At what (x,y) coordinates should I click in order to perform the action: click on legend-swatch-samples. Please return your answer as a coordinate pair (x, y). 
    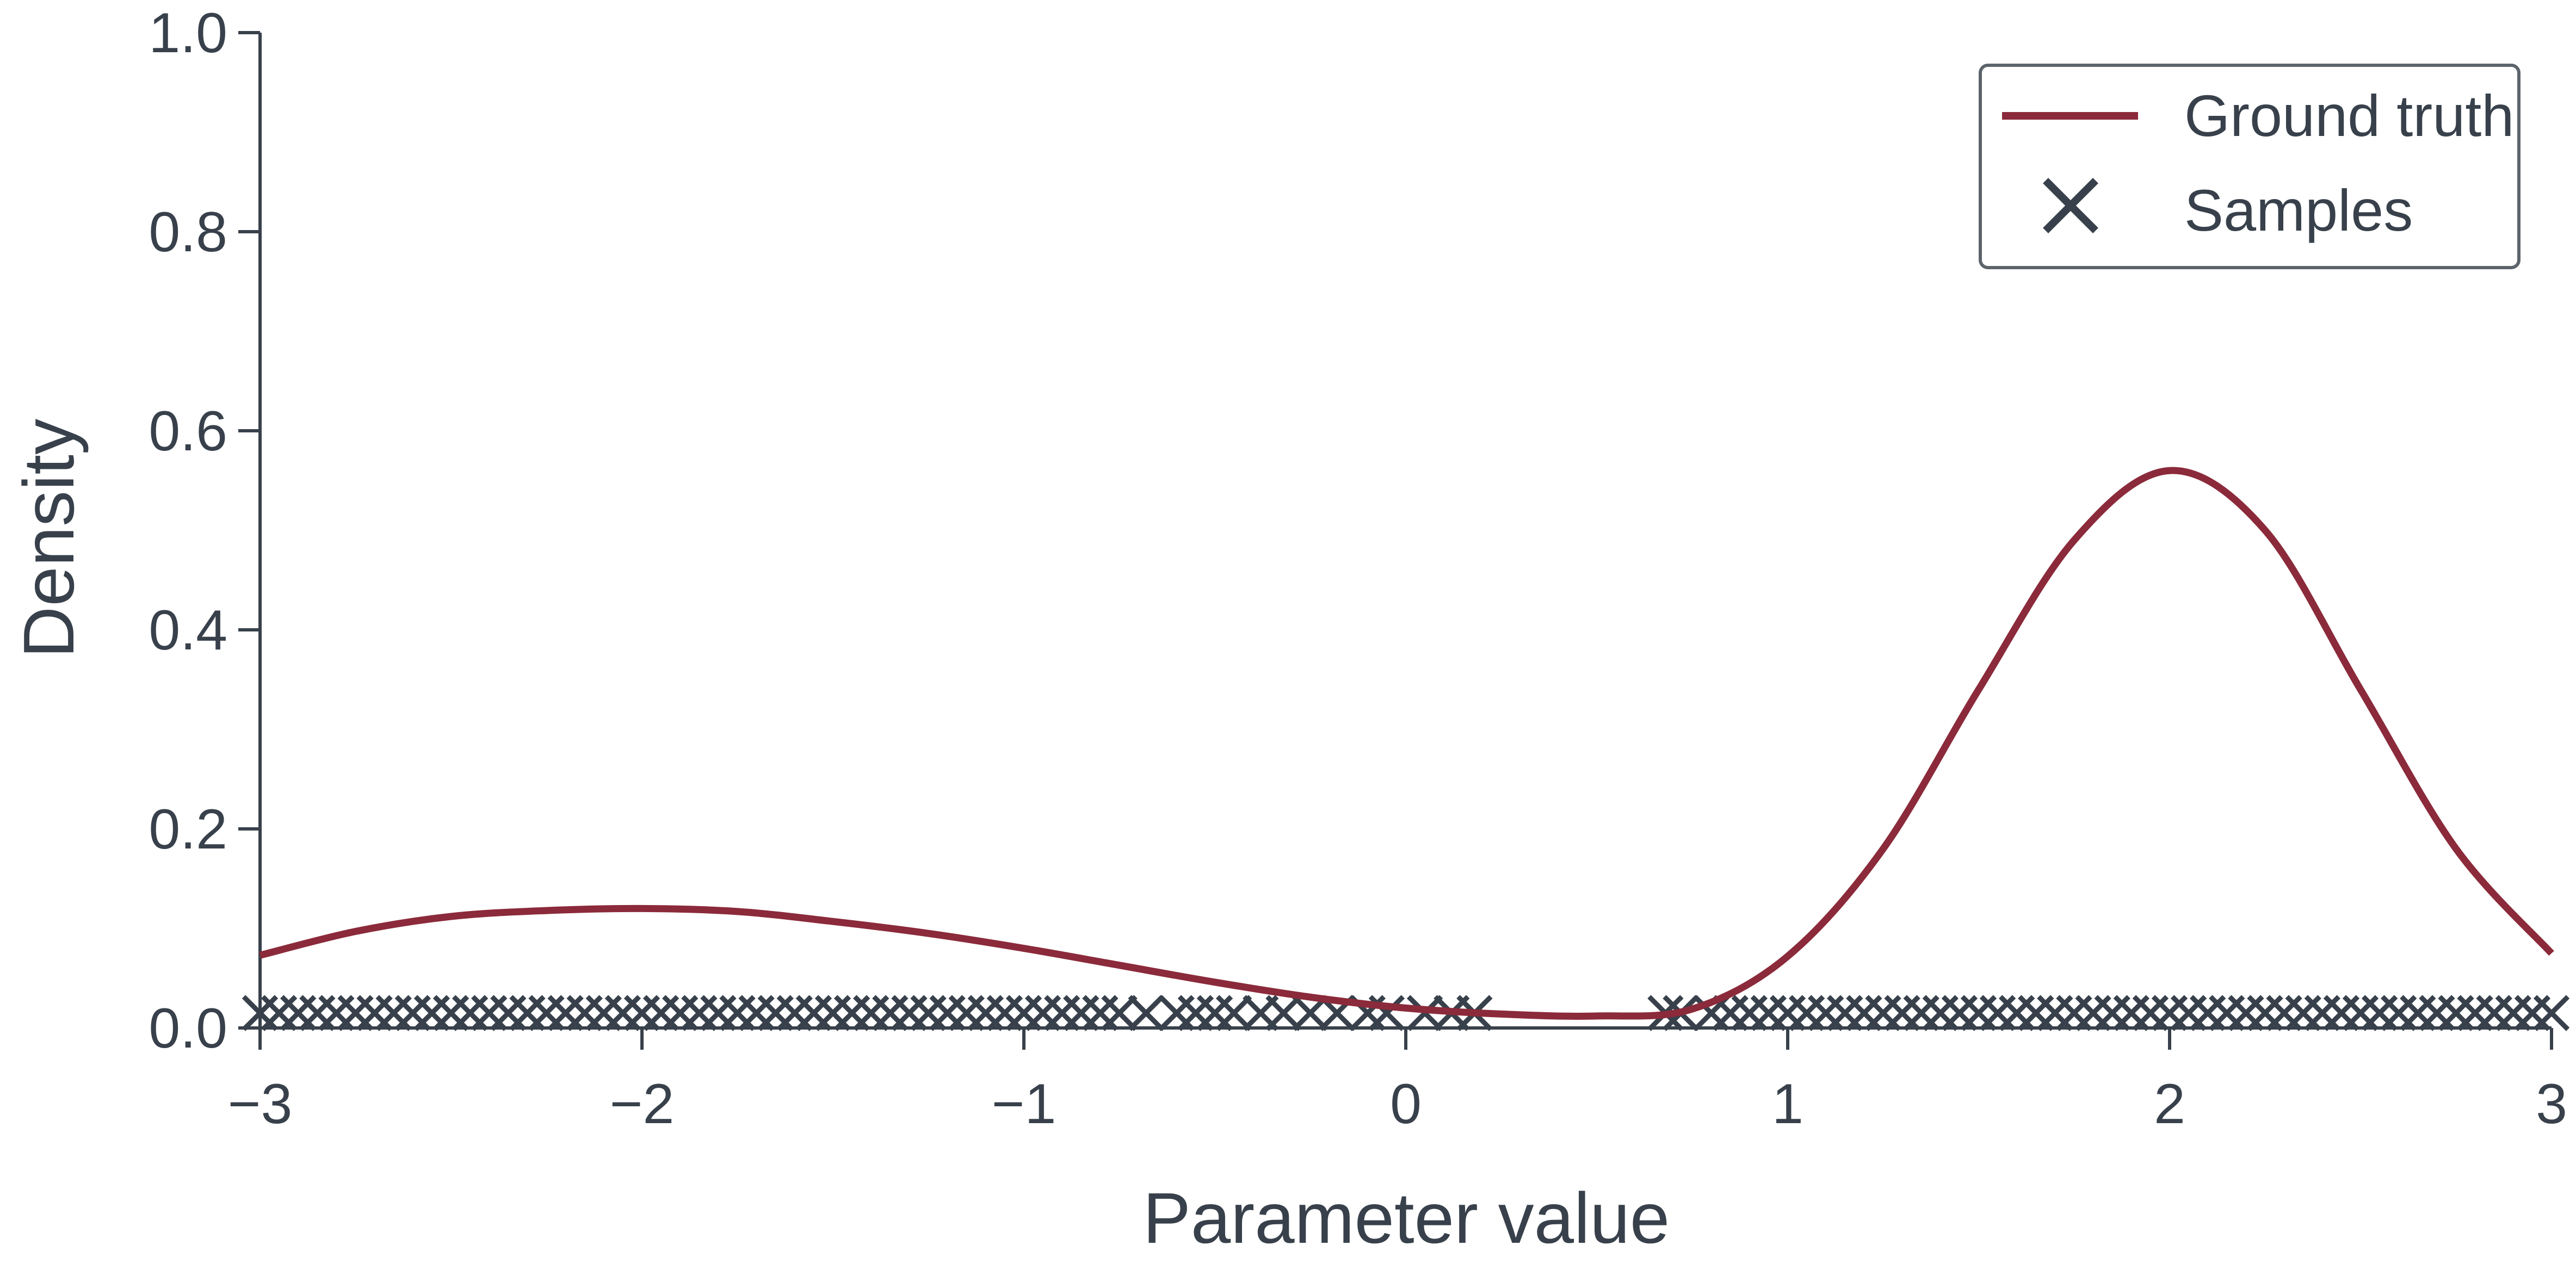
    Looking at the image, I should click on (2071, 206).